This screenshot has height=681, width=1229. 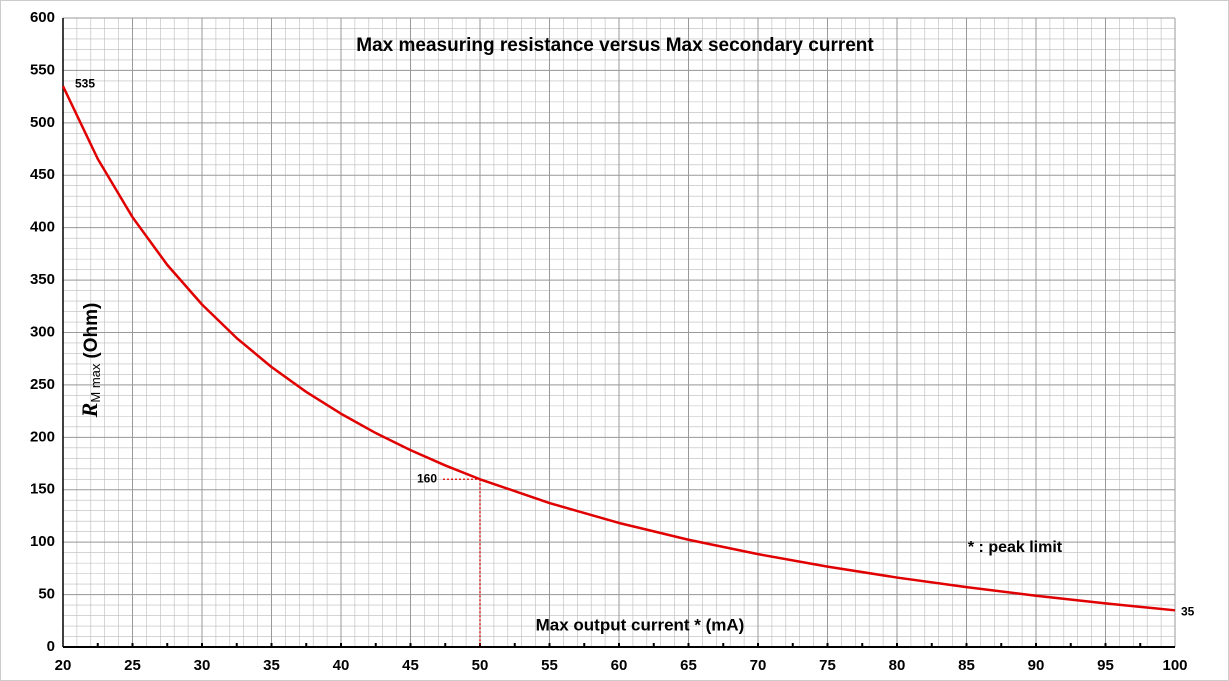 I want to click on data-label: 535, so click(x=85, y=83).